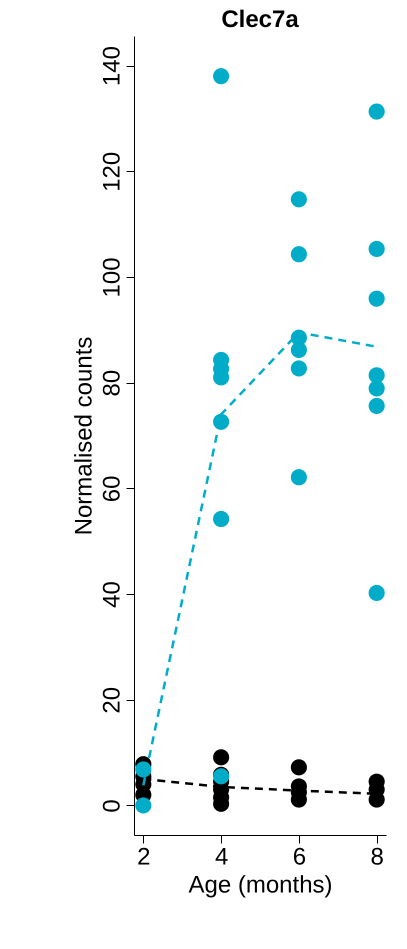 This screenshot has width=407, height=949. What do you see at coordinates (221, 857) in the screenshot?
I see `x-tick-label: 4` at bounding box center [221, 857].